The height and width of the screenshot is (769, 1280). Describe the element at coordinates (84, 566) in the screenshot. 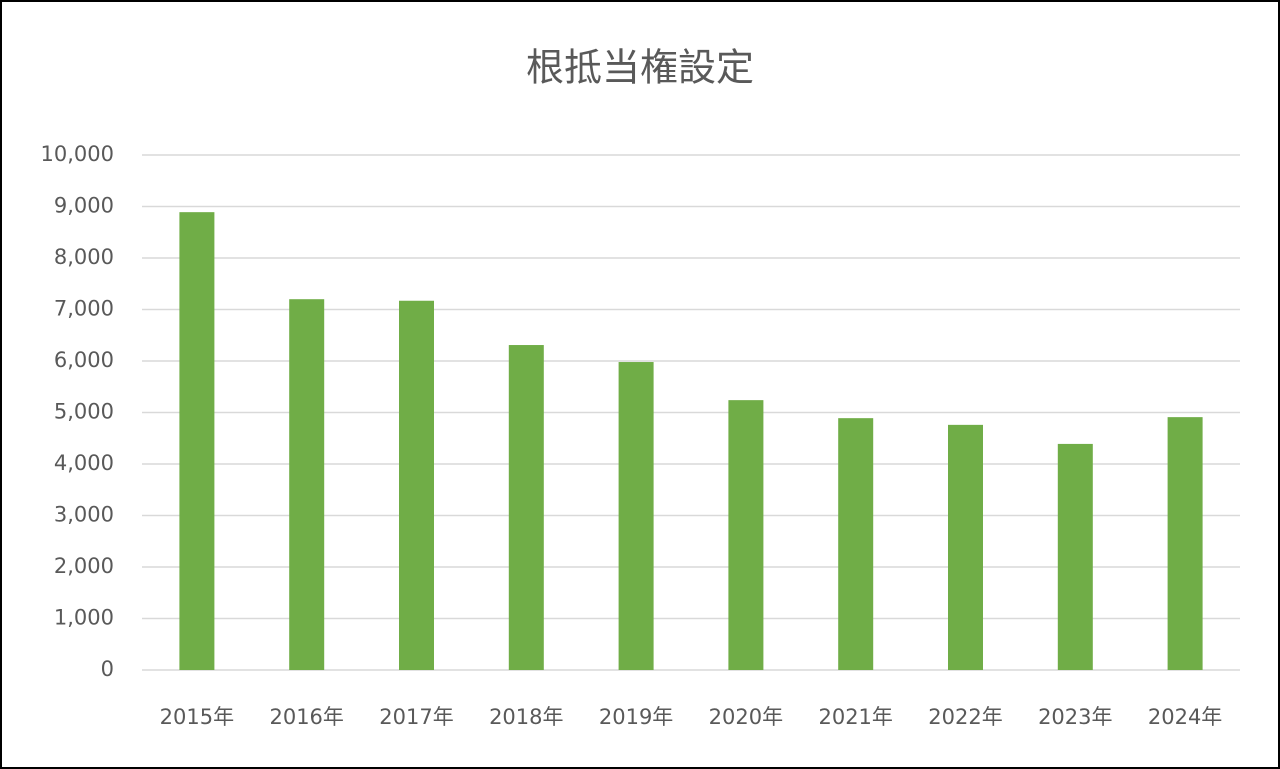

I see `y-tick-label: 2,000` at that location.